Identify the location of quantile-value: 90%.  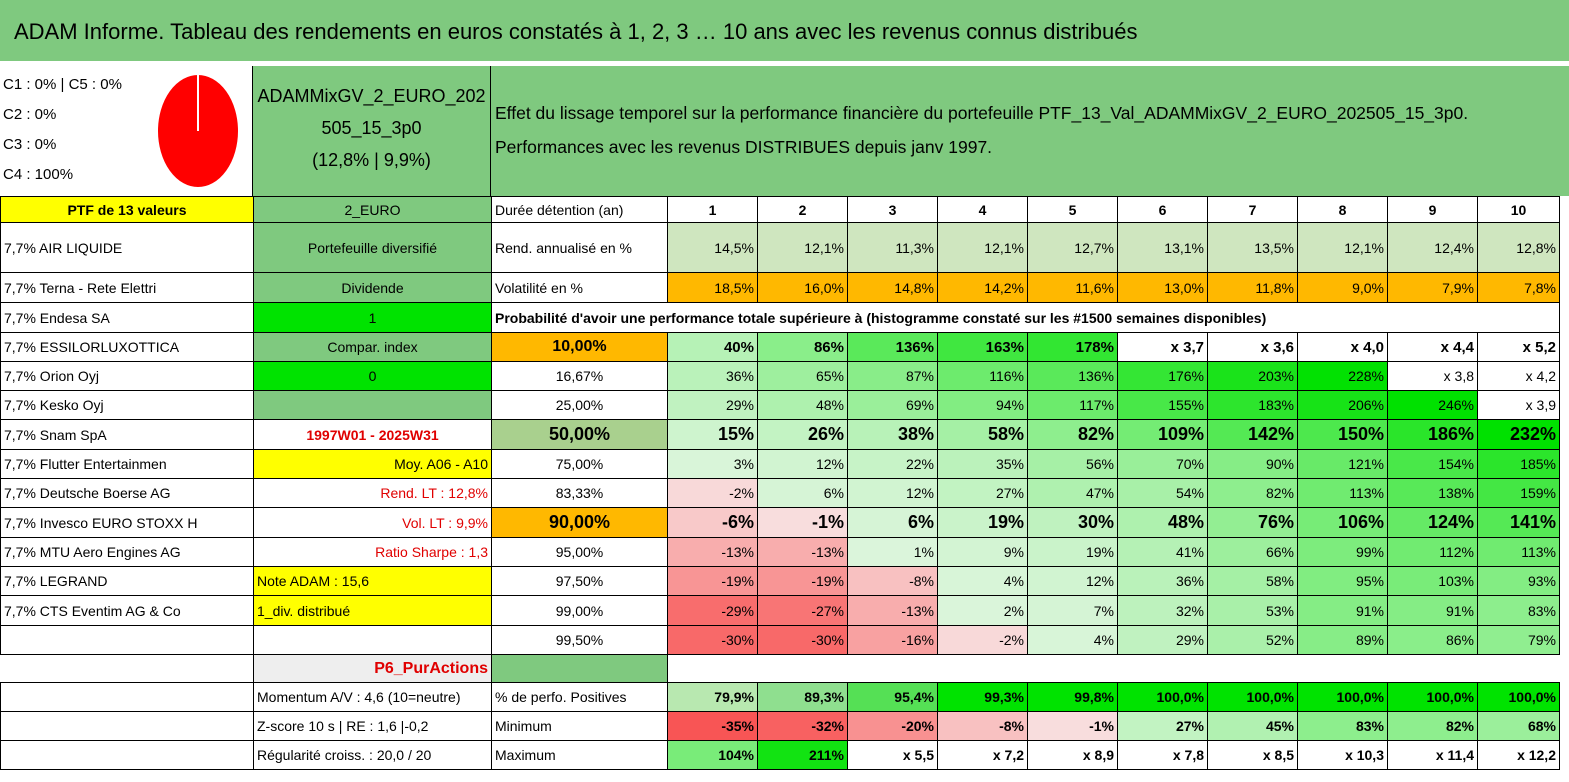
(1252, 464).